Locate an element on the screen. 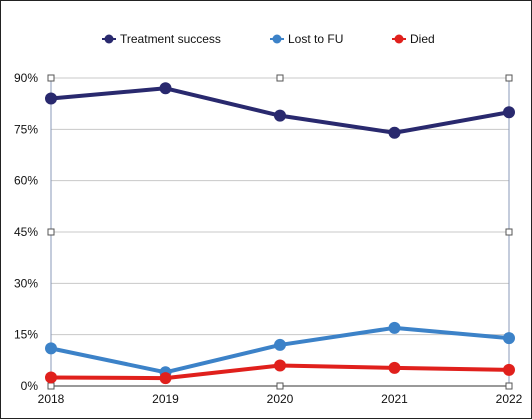 This screenshot has width=532, height=420. legend-item-0: Treatment success is located at coordinates (161, 39).